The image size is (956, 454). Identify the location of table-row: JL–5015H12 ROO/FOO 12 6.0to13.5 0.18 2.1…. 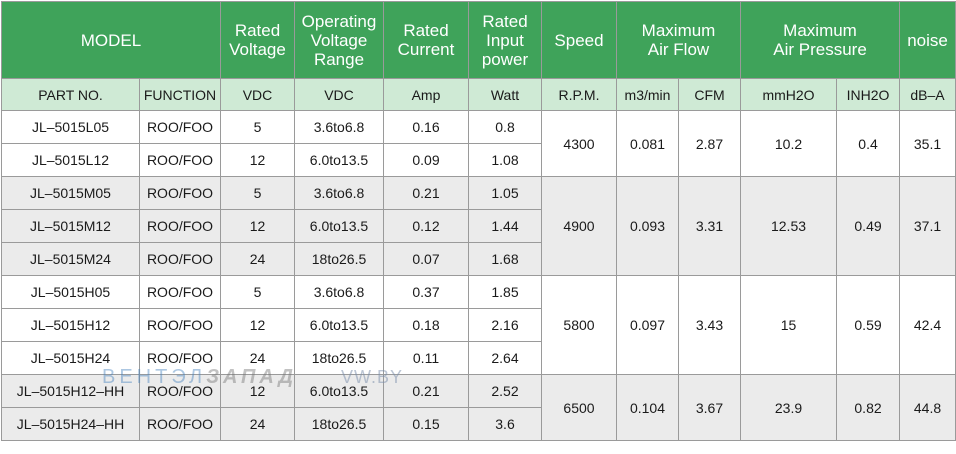
(478, 325).